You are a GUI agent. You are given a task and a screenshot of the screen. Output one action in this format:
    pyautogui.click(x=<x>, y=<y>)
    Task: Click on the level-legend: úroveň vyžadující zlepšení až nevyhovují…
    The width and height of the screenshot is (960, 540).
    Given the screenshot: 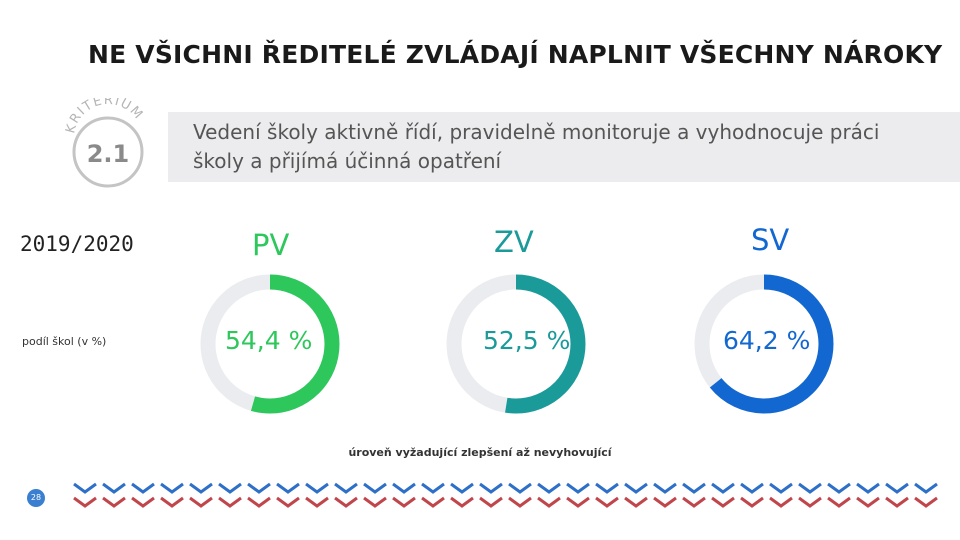 What is the action you would take?
    pyautogui.click(x=480, y=452)
    